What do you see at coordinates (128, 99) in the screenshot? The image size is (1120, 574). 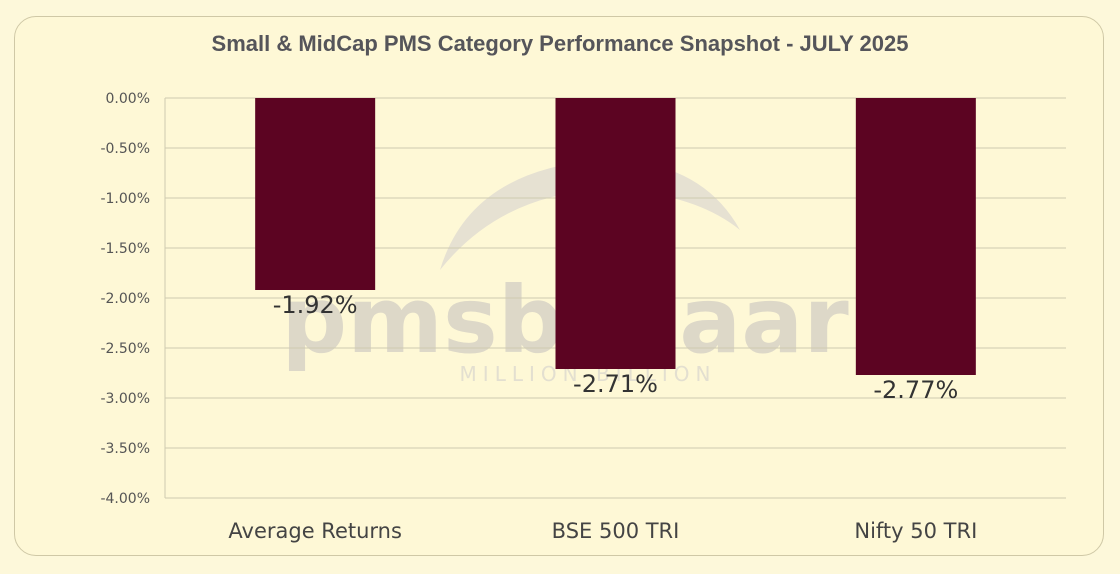 I see `y-tick-label: 0.00%` at bounding box center [128, 99].